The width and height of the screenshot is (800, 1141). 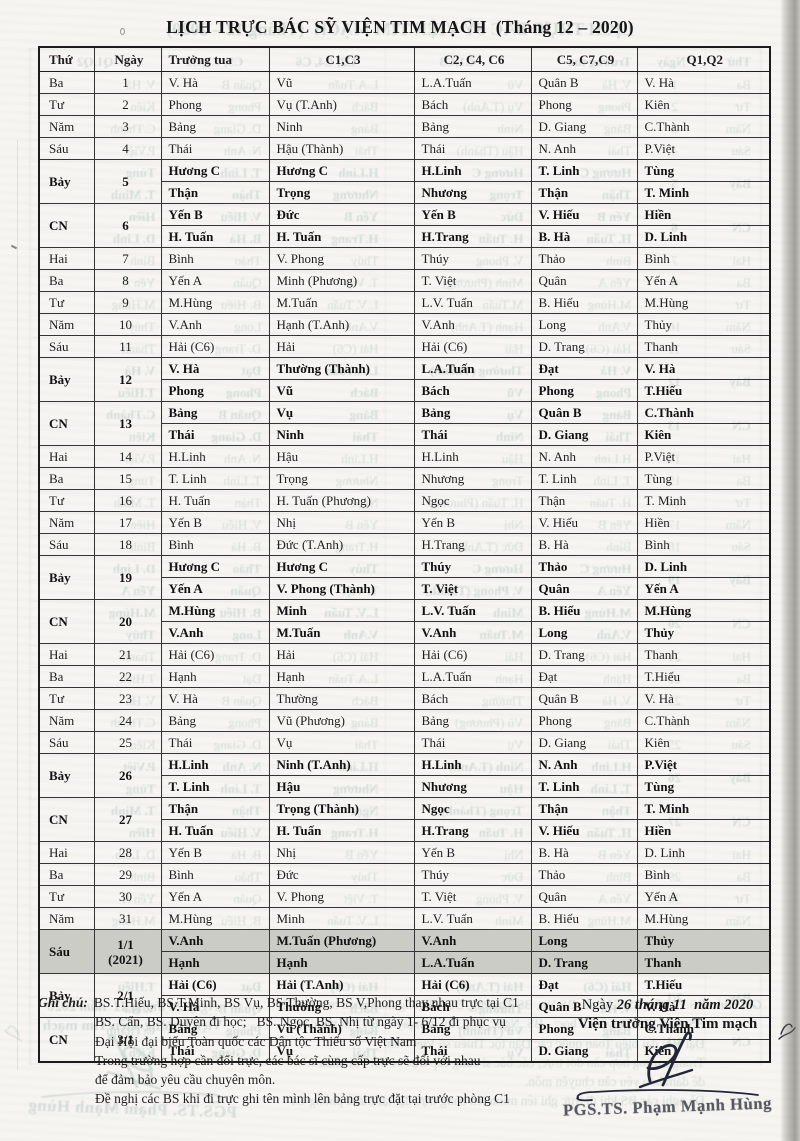 What do you see at coordinates (584, 59) in the screenshot?
I see `col-header-c5-c7-c9: C5, C7,C9` at bounding box center [584, 59].